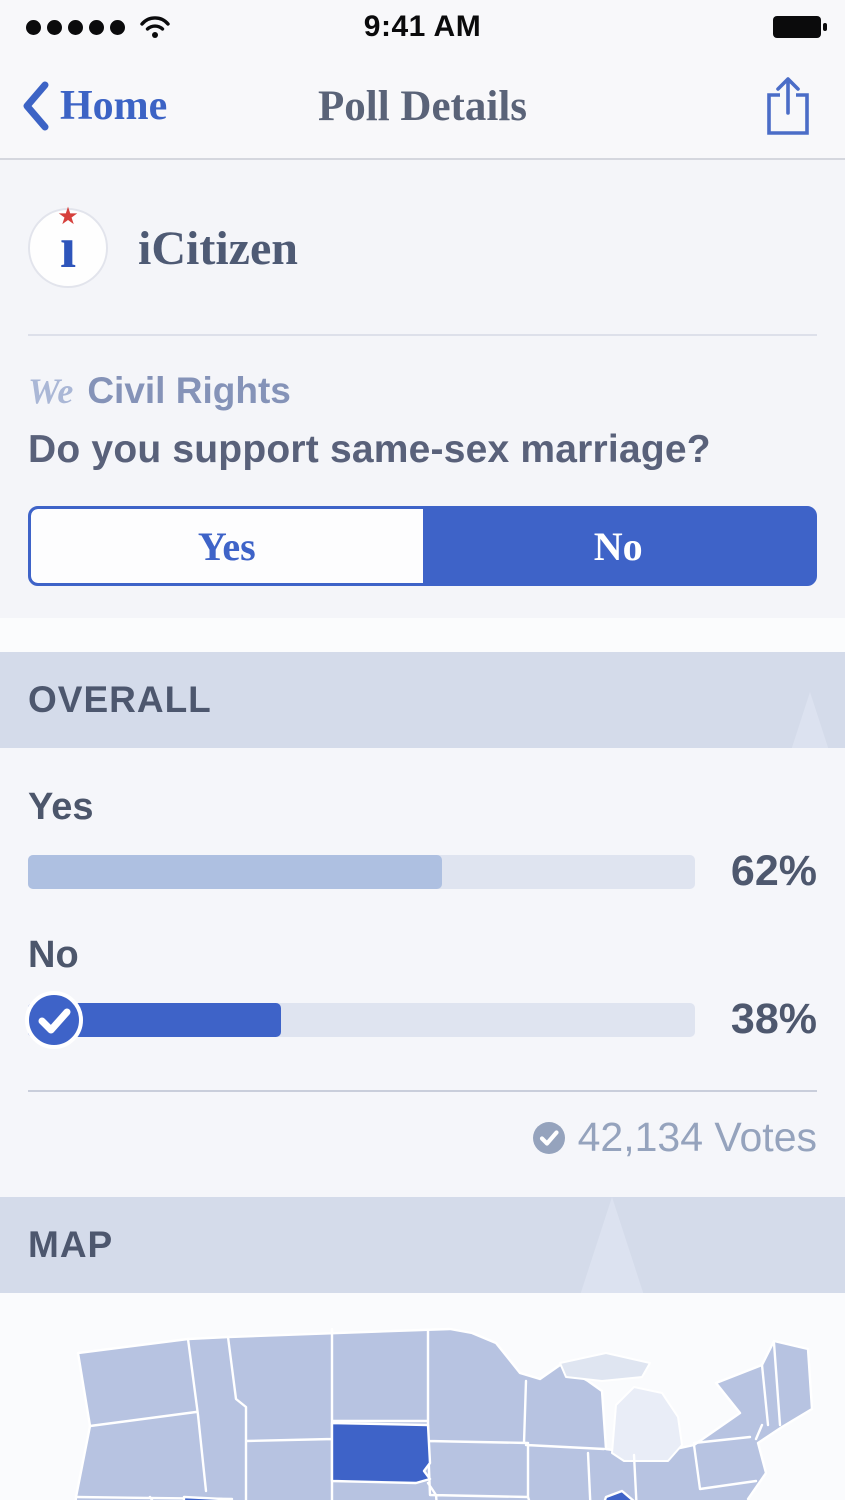 Image resolution: width=845 pixels, height=1500 pixels. What do you see at coordinates (235, 871) in the screenshot?
I see `result-bar-fill` at bounding box center [235, 871].